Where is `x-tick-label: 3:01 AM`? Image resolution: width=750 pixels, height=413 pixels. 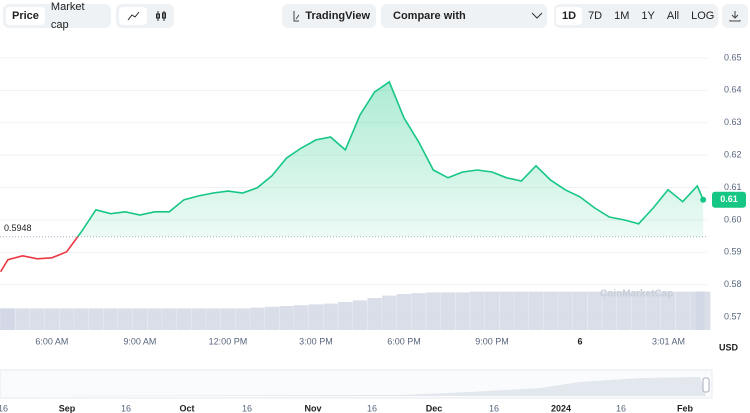
x-tick-label: 3:01 AM is located at coordinates (668, 341).